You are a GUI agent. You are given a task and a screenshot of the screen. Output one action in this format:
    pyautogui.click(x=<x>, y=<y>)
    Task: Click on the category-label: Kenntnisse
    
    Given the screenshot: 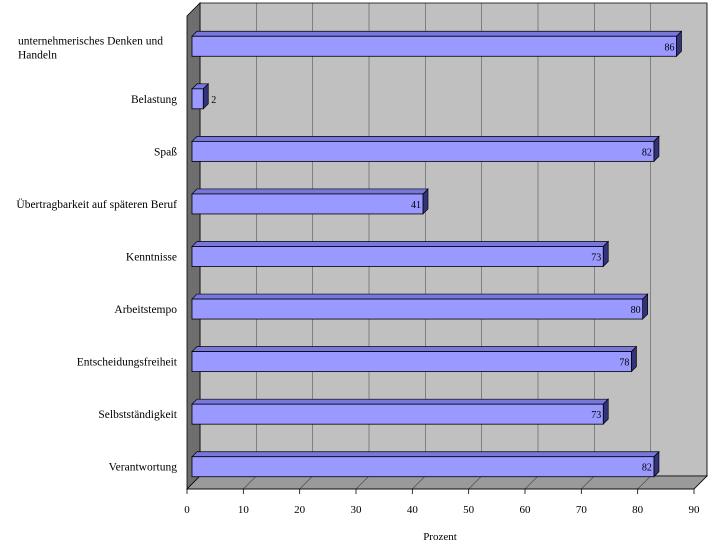 What is the action you would take?
    pyautogui.click(x=151, y=258)
    